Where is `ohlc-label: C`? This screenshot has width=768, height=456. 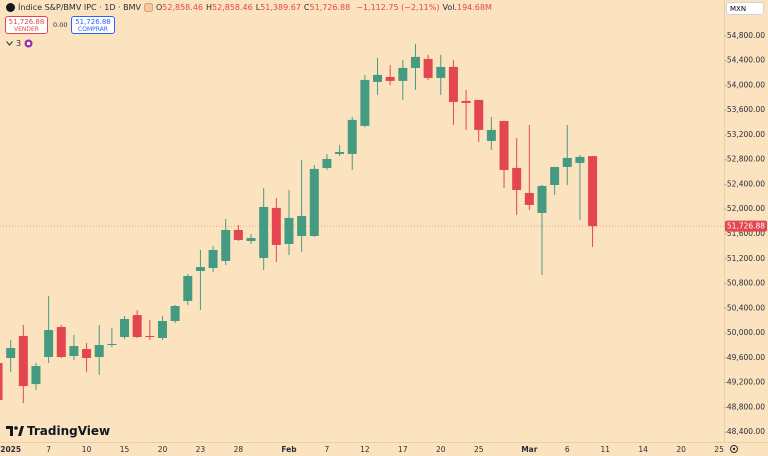 ohlc-label: C is located at coordinates (306, 7).